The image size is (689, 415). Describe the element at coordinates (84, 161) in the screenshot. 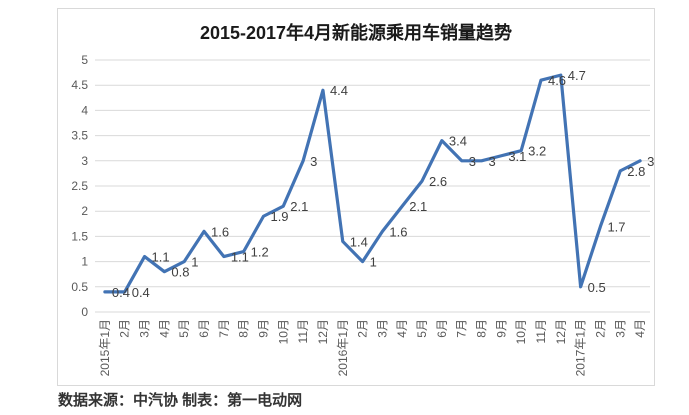

I see `y-axis-tick-label: 3` at that location.